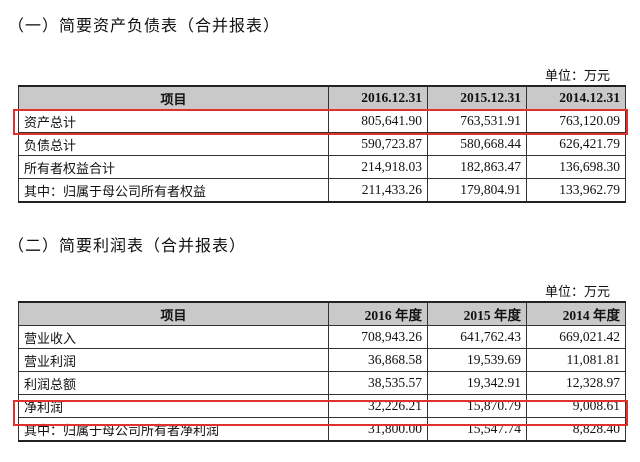  I want to click on table-row-total-liabilities: 负债总计 590,723.87 580,668.44 626,421.79, so click(322, 144).